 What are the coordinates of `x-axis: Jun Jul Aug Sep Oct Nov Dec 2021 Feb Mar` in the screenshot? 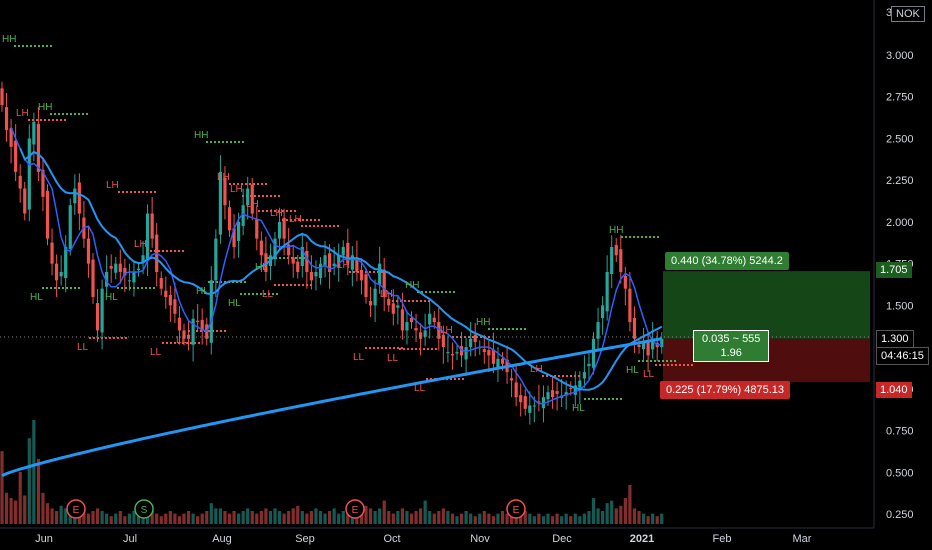 It's located at (423, 539).